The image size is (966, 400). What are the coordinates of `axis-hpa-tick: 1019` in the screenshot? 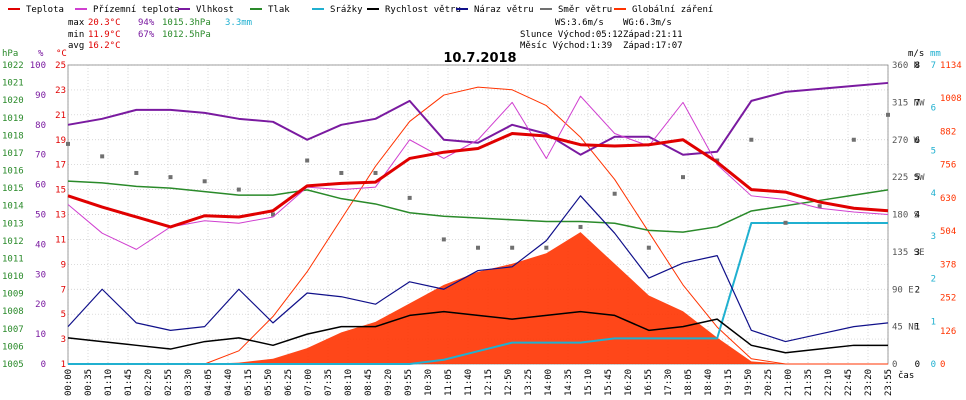 It's located at (13, 119).